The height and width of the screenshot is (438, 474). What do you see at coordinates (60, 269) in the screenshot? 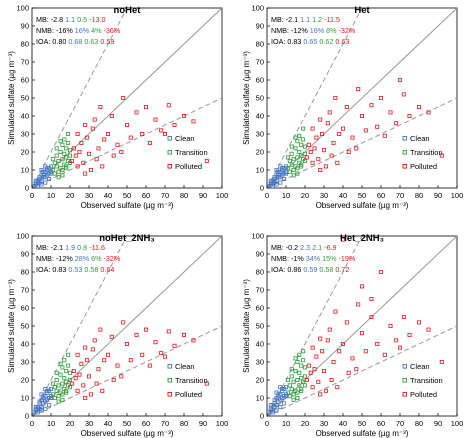
I see `stat-value: 0.83` at bounding box center [60, 269].